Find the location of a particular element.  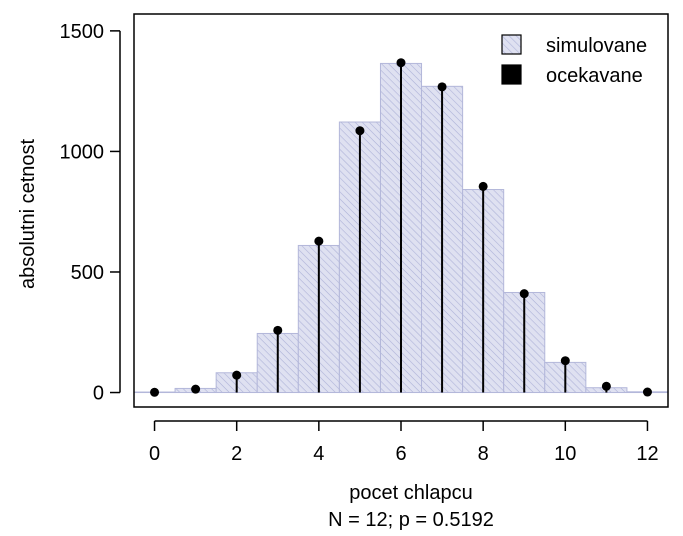

x-tick-label-12: 12 is located at coordinates (647, 454).